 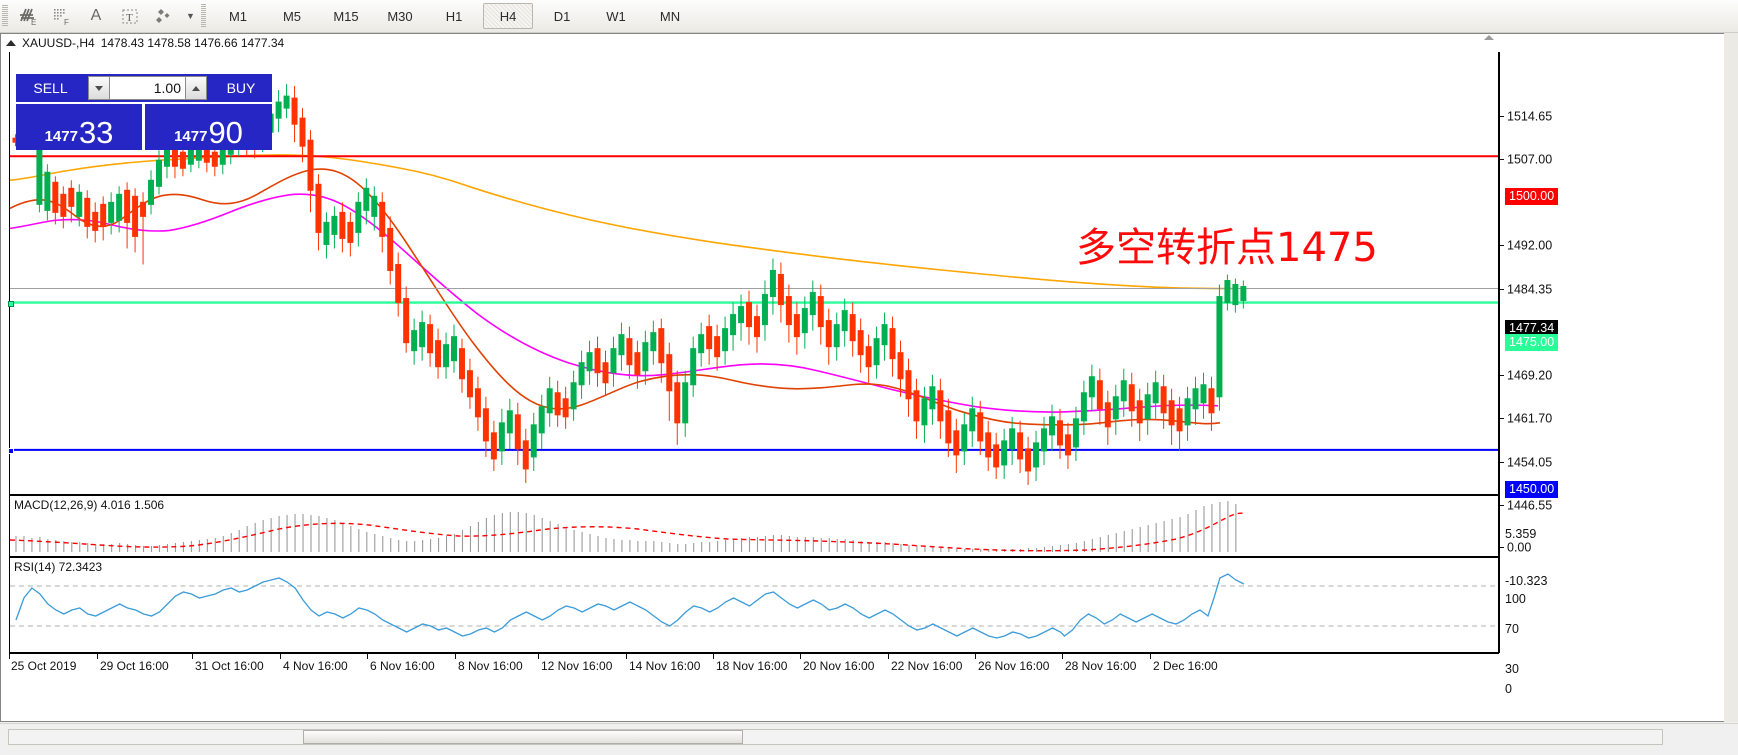 What do you see at coordinates (454, 16) in the screenshot?
I see `timeframe-h1: H1` at bounding box center [454, 16].